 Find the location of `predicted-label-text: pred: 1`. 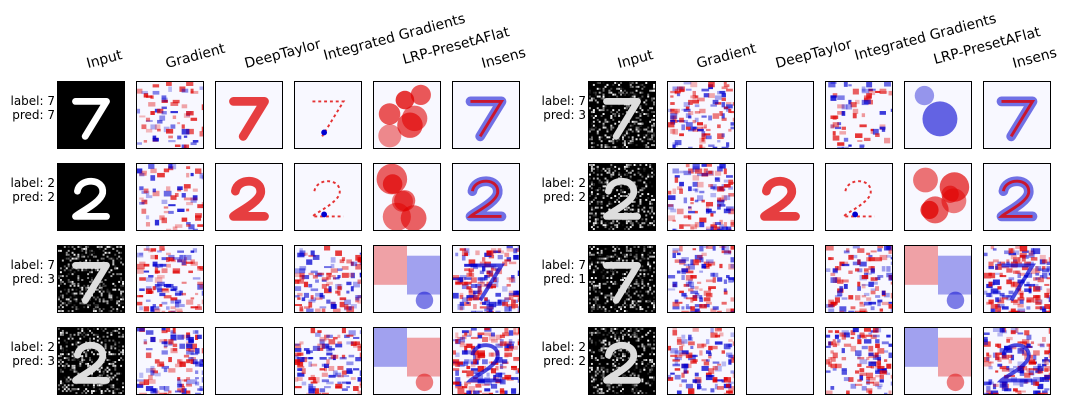

predicted-label-text: pred: 1 is located at coordinates (564, 279).